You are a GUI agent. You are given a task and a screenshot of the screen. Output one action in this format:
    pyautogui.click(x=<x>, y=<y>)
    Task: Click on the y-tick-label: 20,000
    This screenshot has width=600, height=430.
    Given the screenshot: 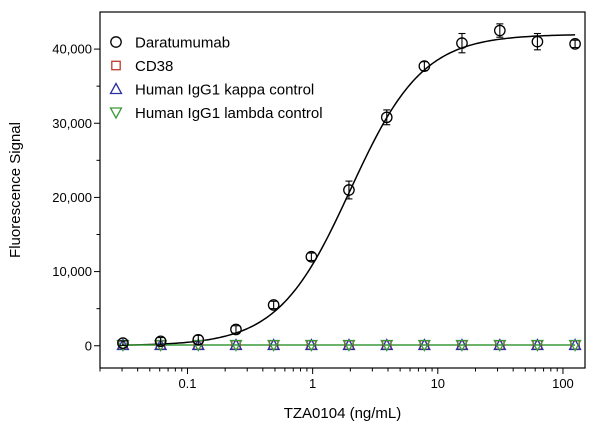 What is the action you would take?
    pyautogui.click(x=72, y=197)
    